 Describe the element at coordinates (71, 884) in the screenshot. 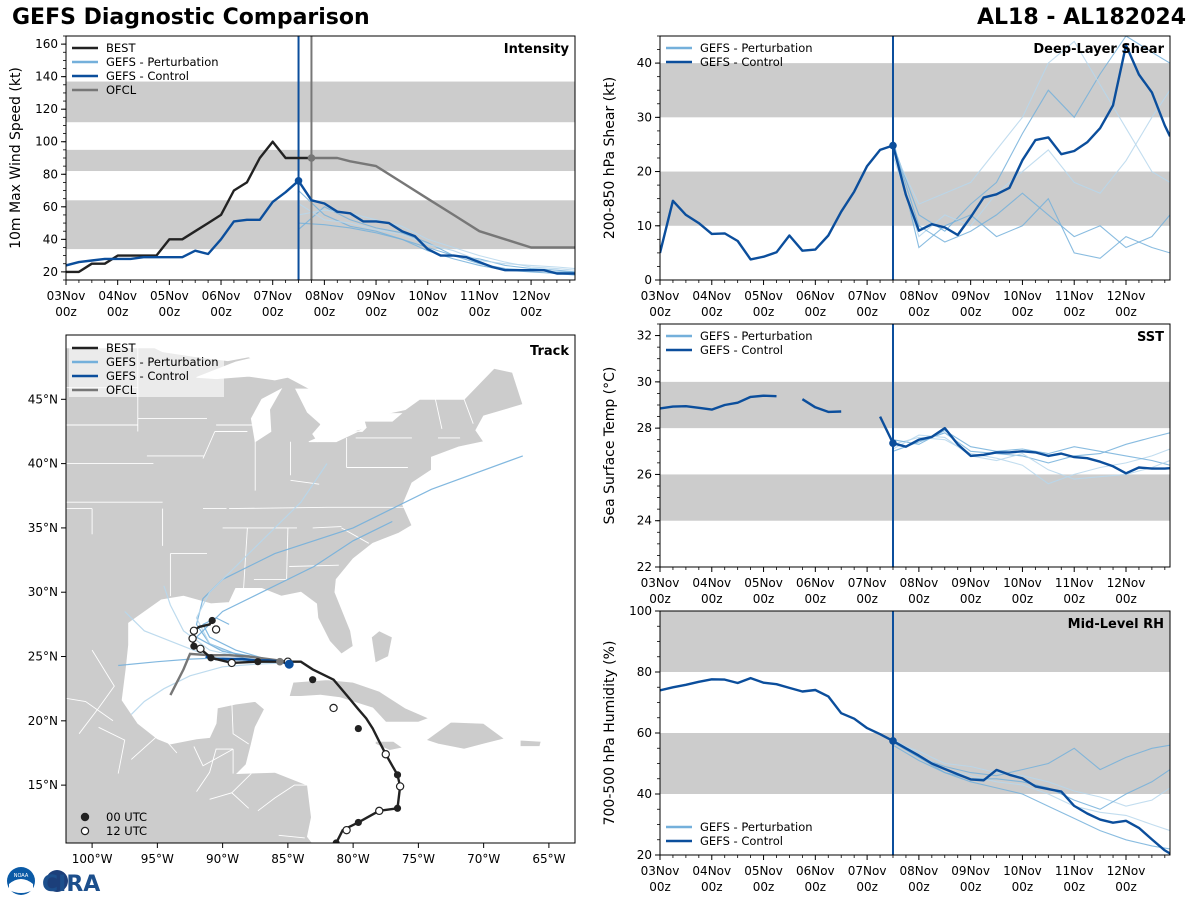

I see `cira-logo-text: CIRA` at that location.